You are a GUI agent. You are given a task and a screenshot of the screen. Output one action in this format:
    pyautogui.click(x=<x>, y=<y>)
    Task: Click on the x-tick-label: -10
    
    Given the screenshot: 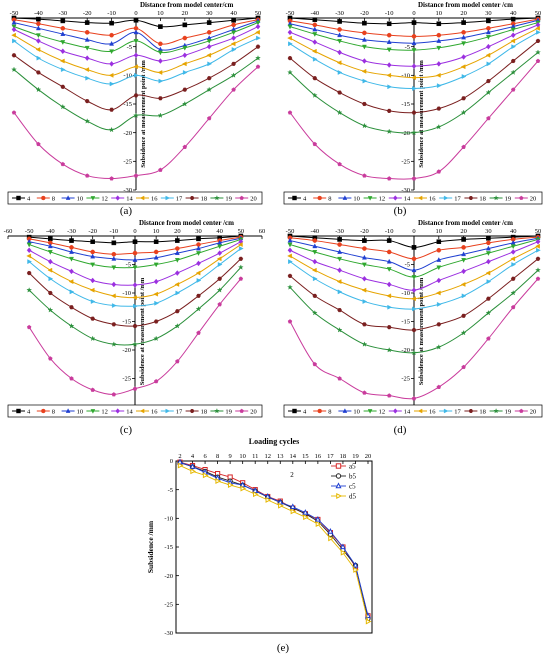 What is the action you would take?
    pyautogui.click(x=389, y=13)
    